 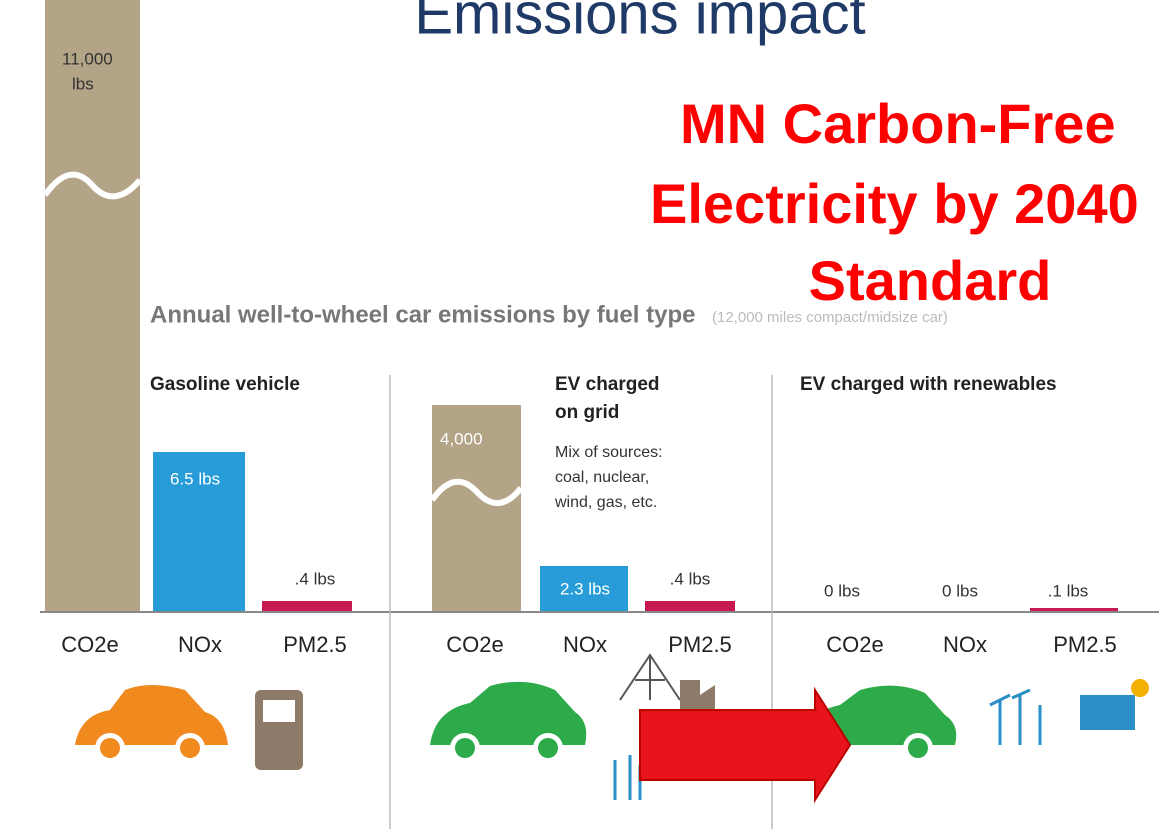 I want to click on value-label: 6.5 lbs, so click(x=195, y=478).